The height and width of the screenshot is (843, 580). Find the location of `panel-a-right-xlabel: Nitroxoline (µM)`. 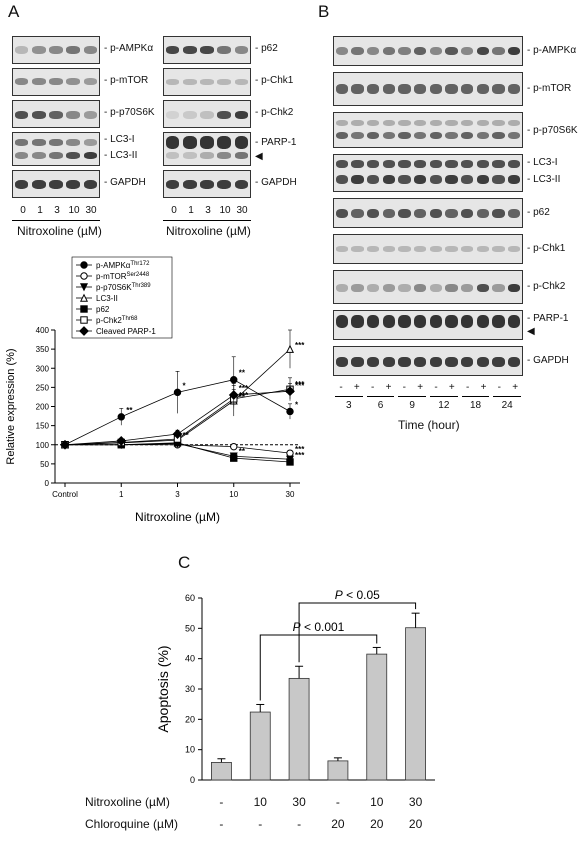

panel-a-right-xlabel: Nitroxoline (µM) is located at coordinates (208, 231).